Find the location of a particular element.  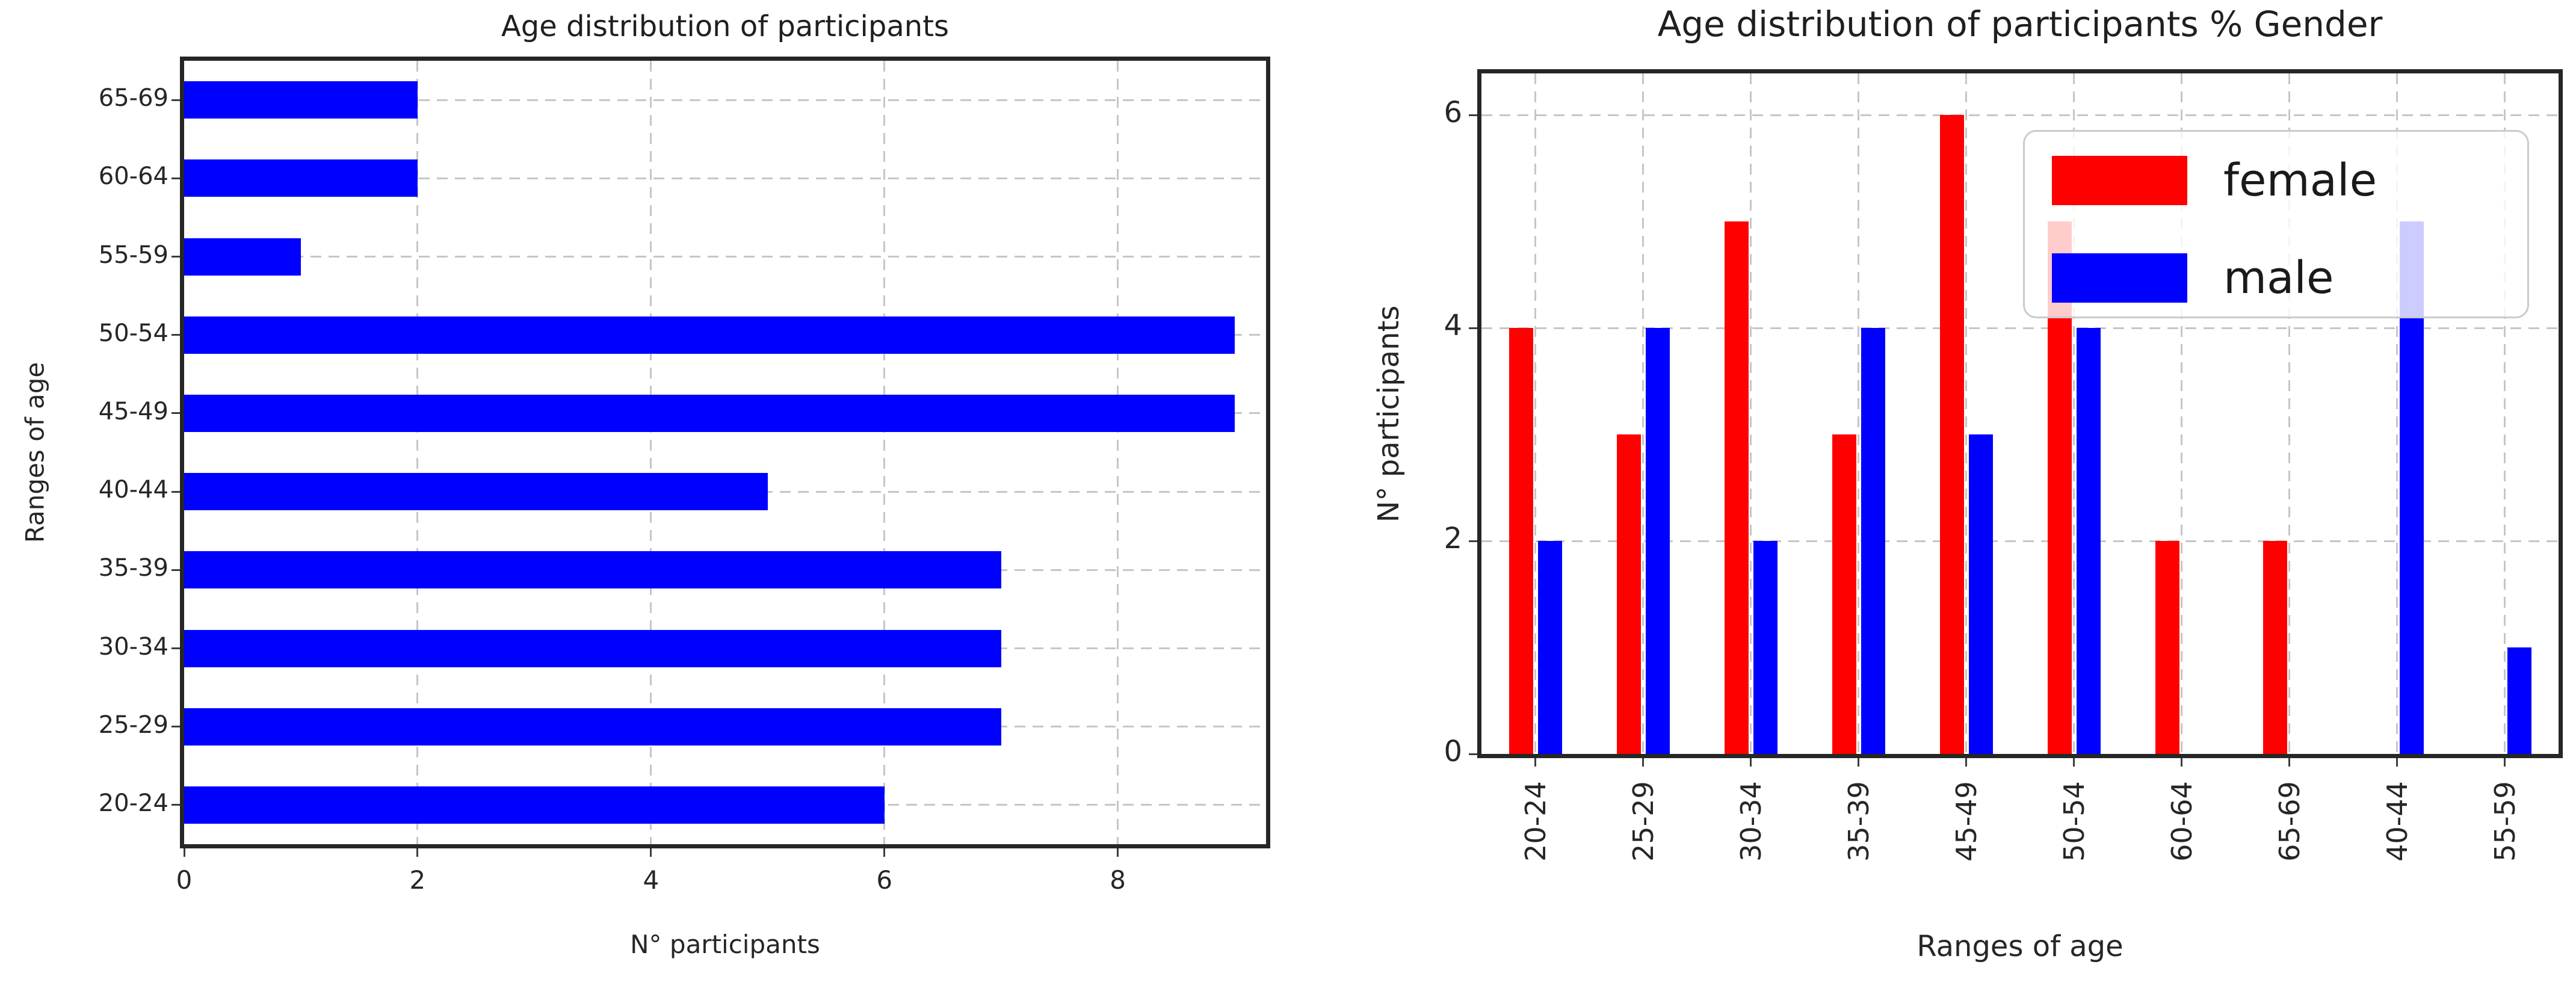

xtick-label-0: 0 is located at coordinates (184, 880).